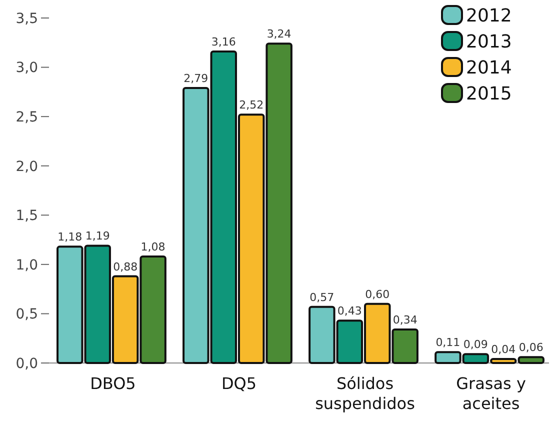 This screenshot has width=557, height=428. I want to click on data-label: 0,09, so click(475, 345).